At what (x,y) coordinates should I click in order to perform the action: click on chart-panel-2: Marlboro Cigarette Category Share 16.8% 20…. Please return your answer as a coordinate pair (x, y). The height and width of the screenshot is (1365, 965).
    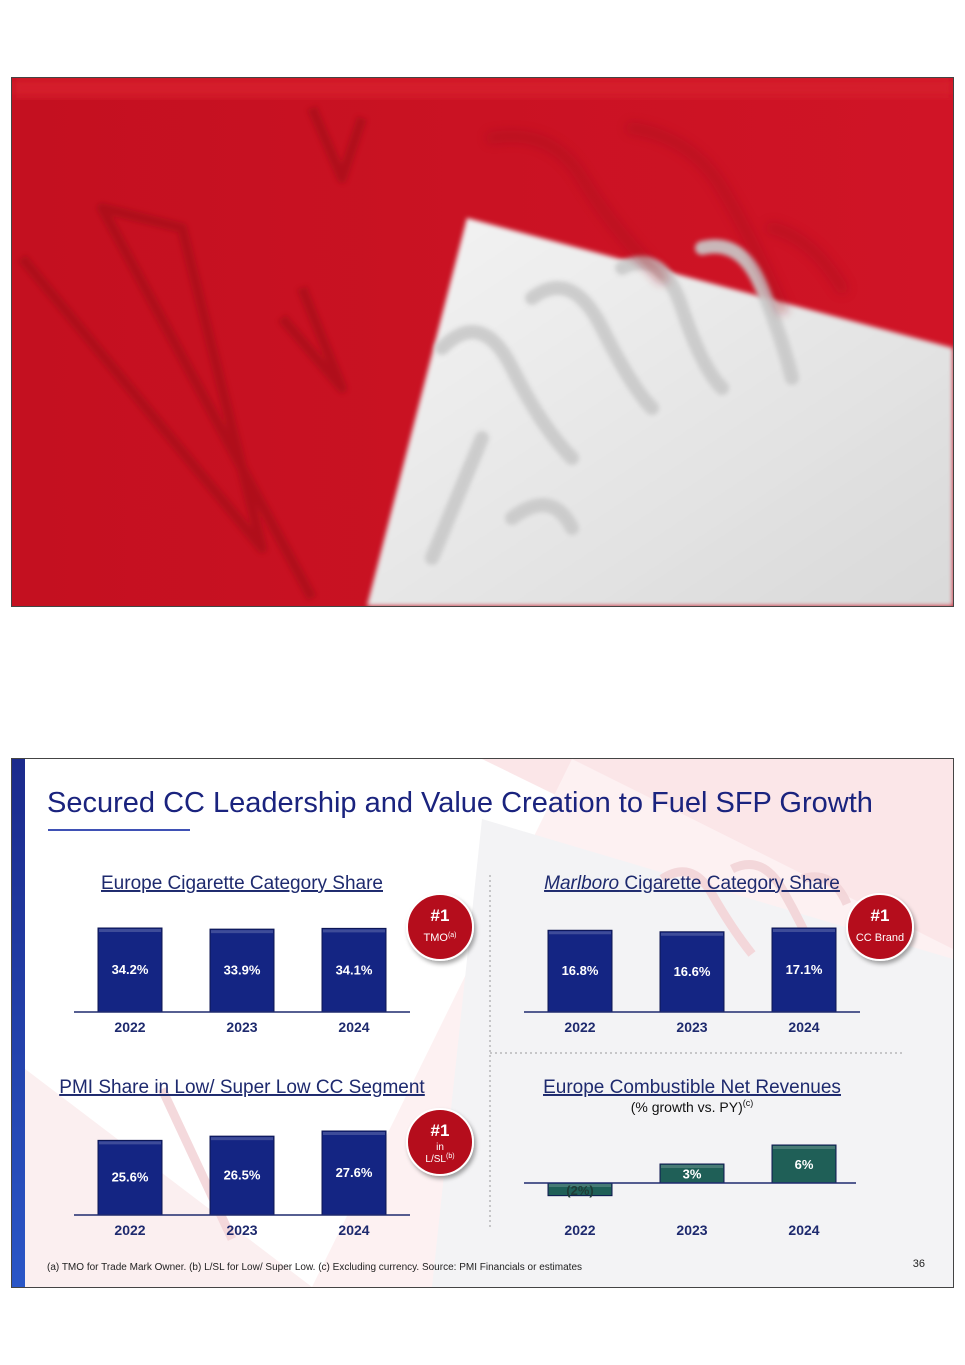
    Looking at the image, I should click on (719, 954).